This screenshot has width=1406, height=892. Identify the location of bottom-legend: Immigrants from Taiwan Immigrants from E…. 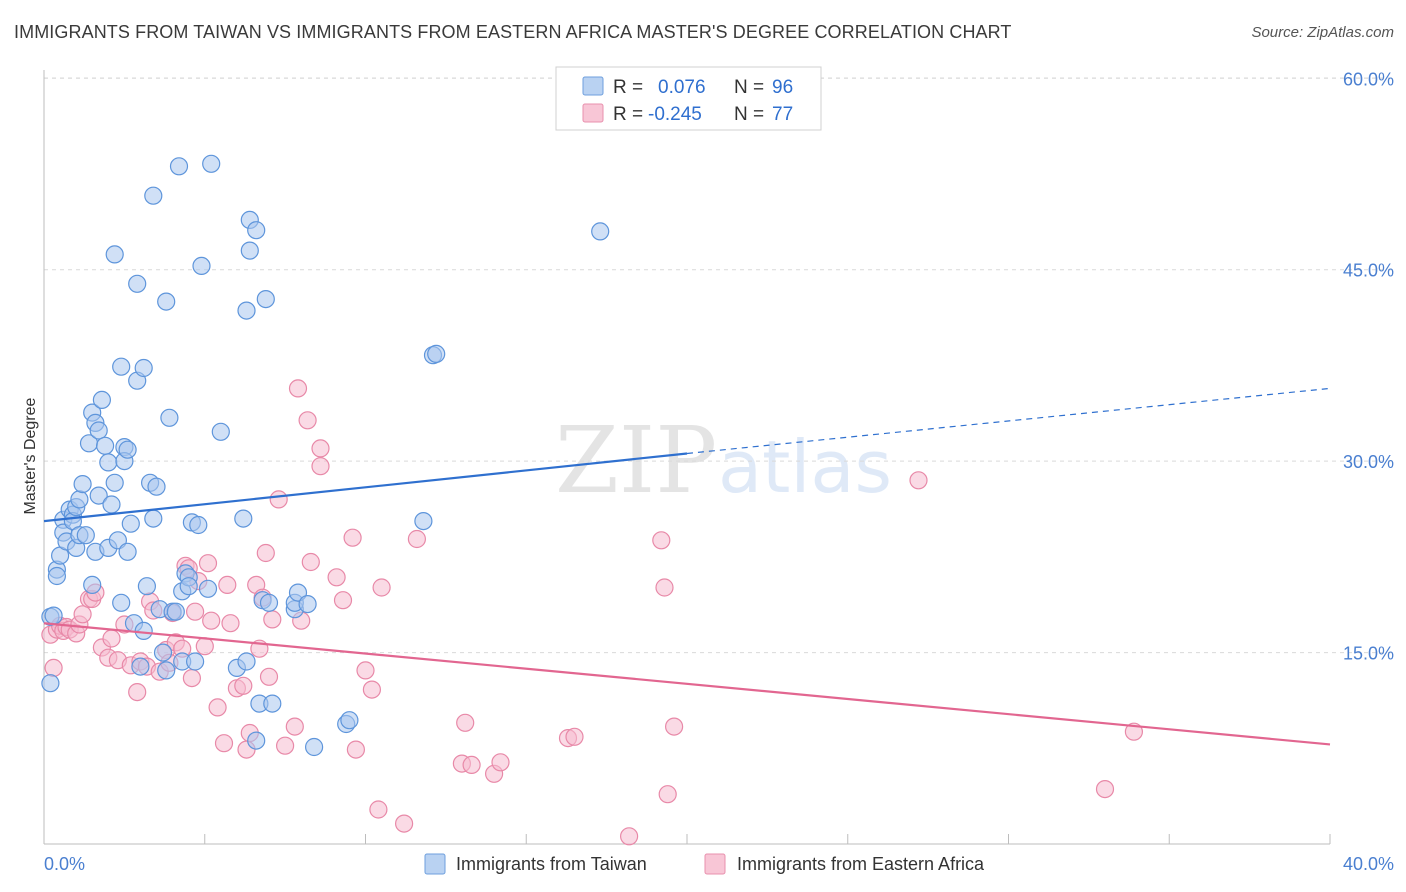
(704, 864).